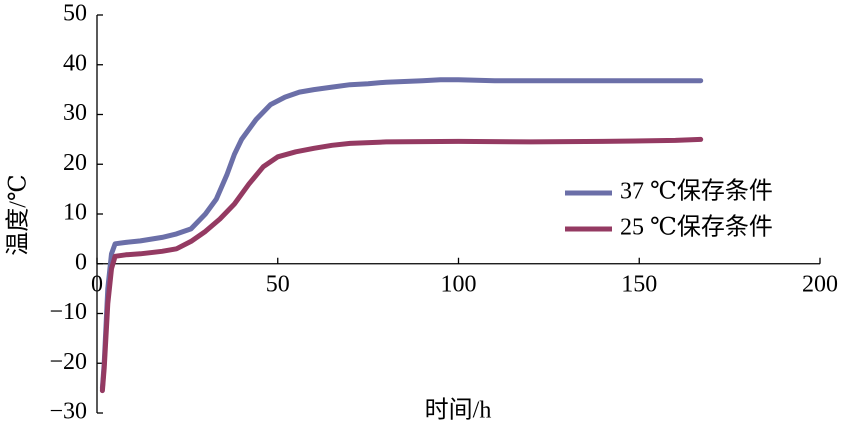 This screenshot has width=842, height=434. What do you see at coordinates (81, 262) in the screenshot?
I see `y-tick-label: 0` at bounding box center [81, 262].